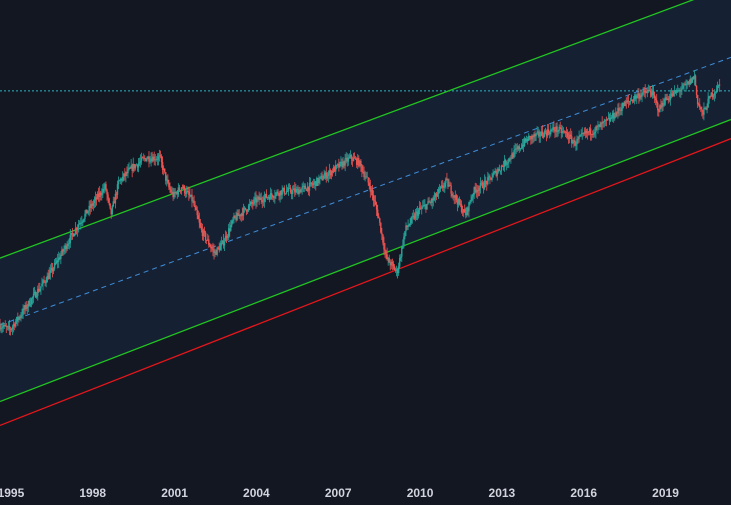 Image resolution: width=731 pixels, height=505 pixels. What do you see at coordinates (12, 493) in the screenshot?
I see `x-tick-label: 1995` at bounding box center [12, 493].